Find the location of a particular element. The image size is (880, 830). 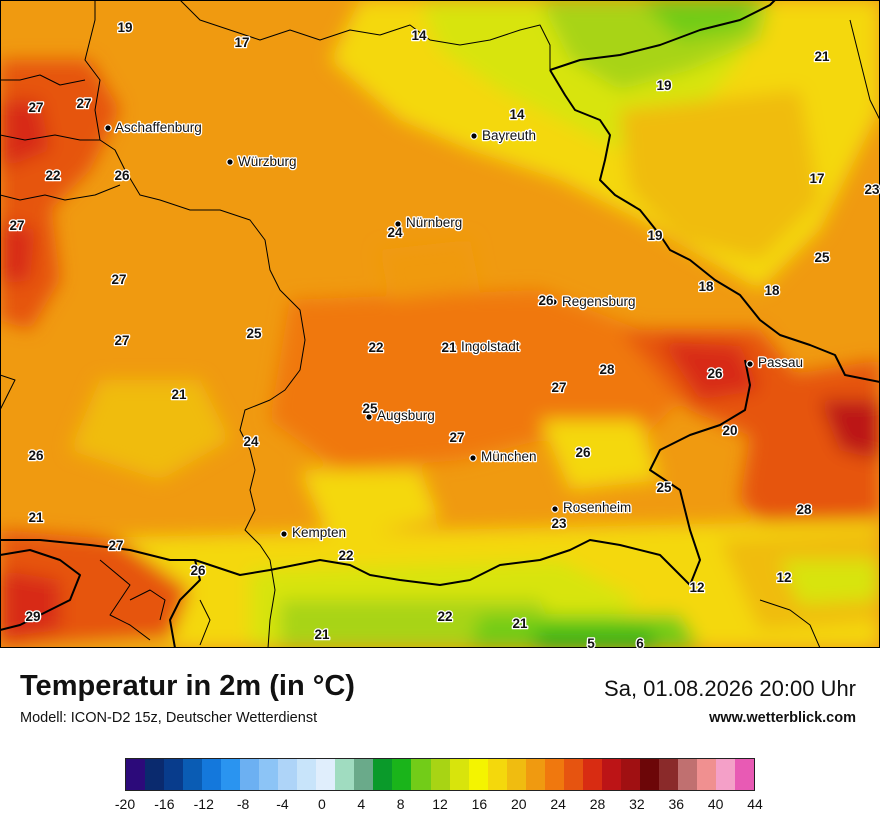

temp-value: 25 is located at coordinates (822, 257).